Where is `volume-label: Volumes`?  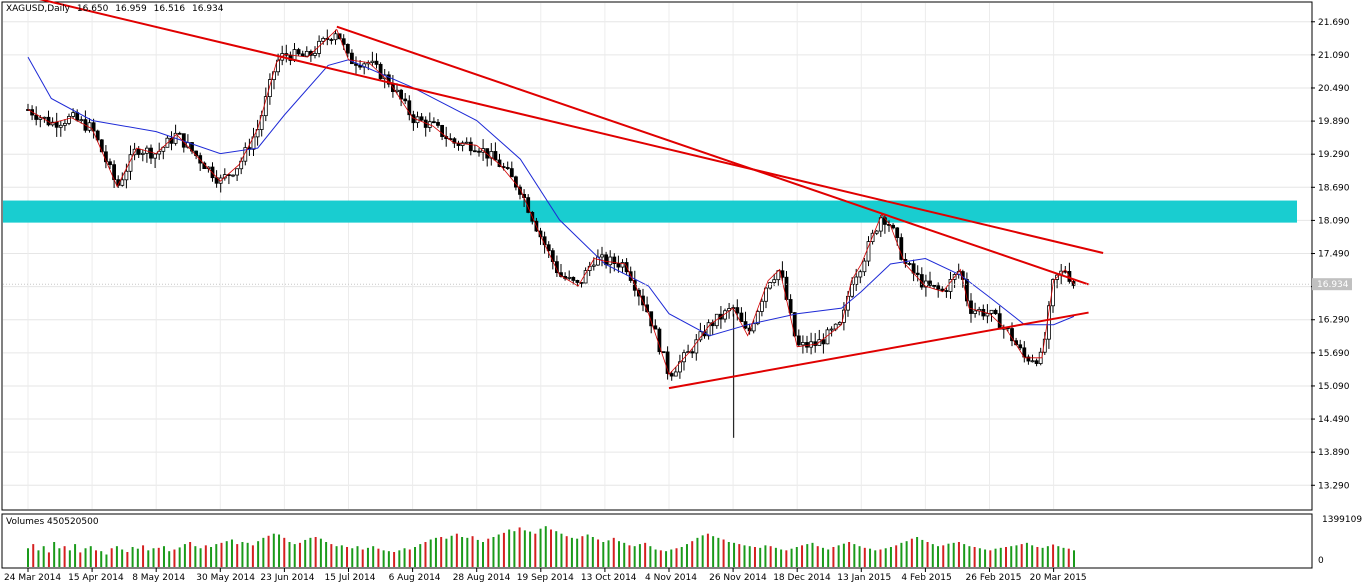
volume-label: Volumes is located at coordinates (25, 522).